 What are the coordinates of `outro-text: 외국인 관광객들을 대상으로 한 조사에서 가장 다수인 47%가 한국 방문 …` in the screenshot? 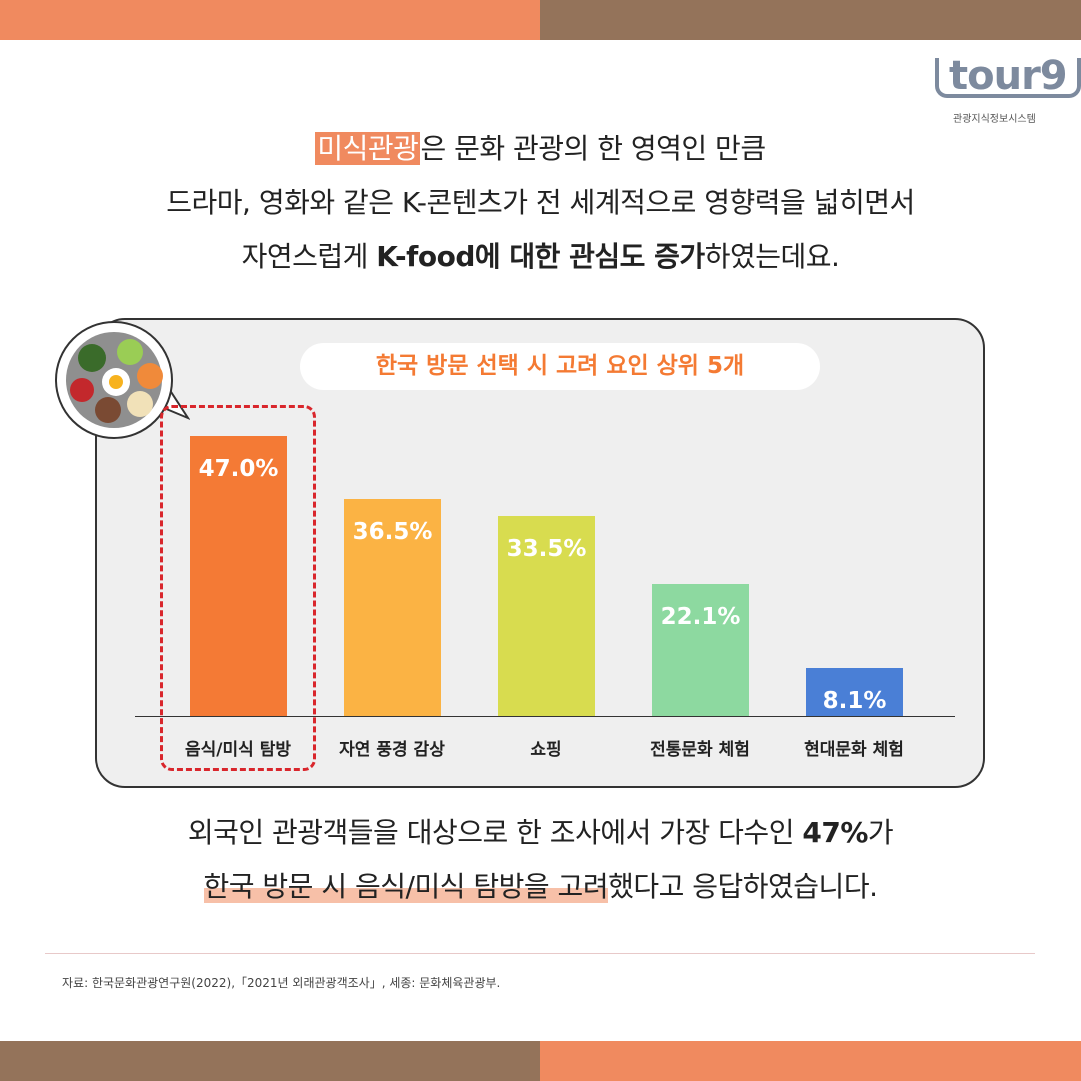 It's located at (540, 859).